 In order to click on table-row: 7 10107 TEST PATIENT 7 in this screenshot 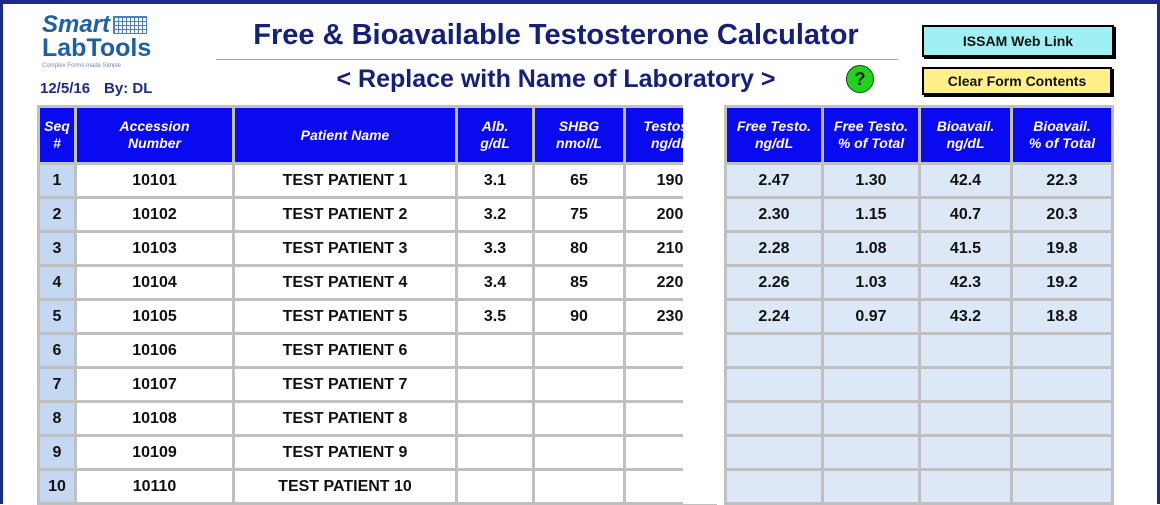, I will do `click(377, 384)`.